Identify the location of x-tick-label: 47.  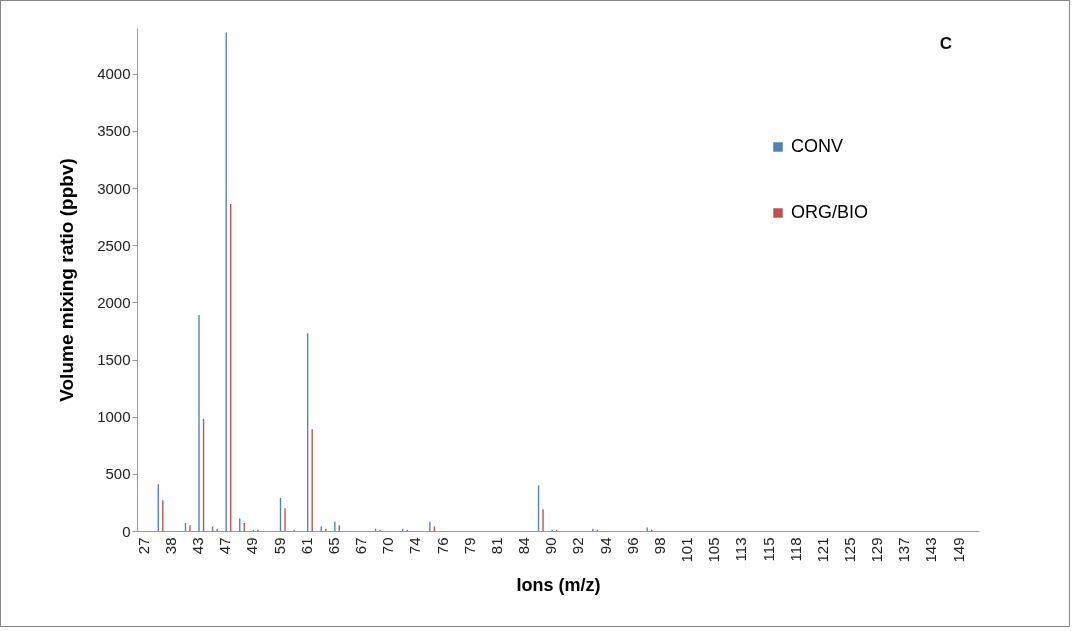
(225, 546).